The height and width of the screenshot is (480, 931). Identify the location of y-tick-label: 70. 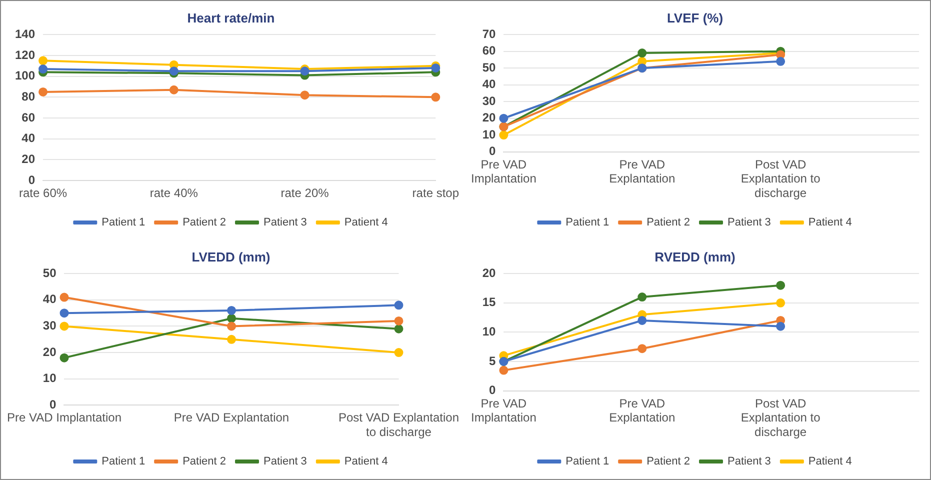
(489, 33).